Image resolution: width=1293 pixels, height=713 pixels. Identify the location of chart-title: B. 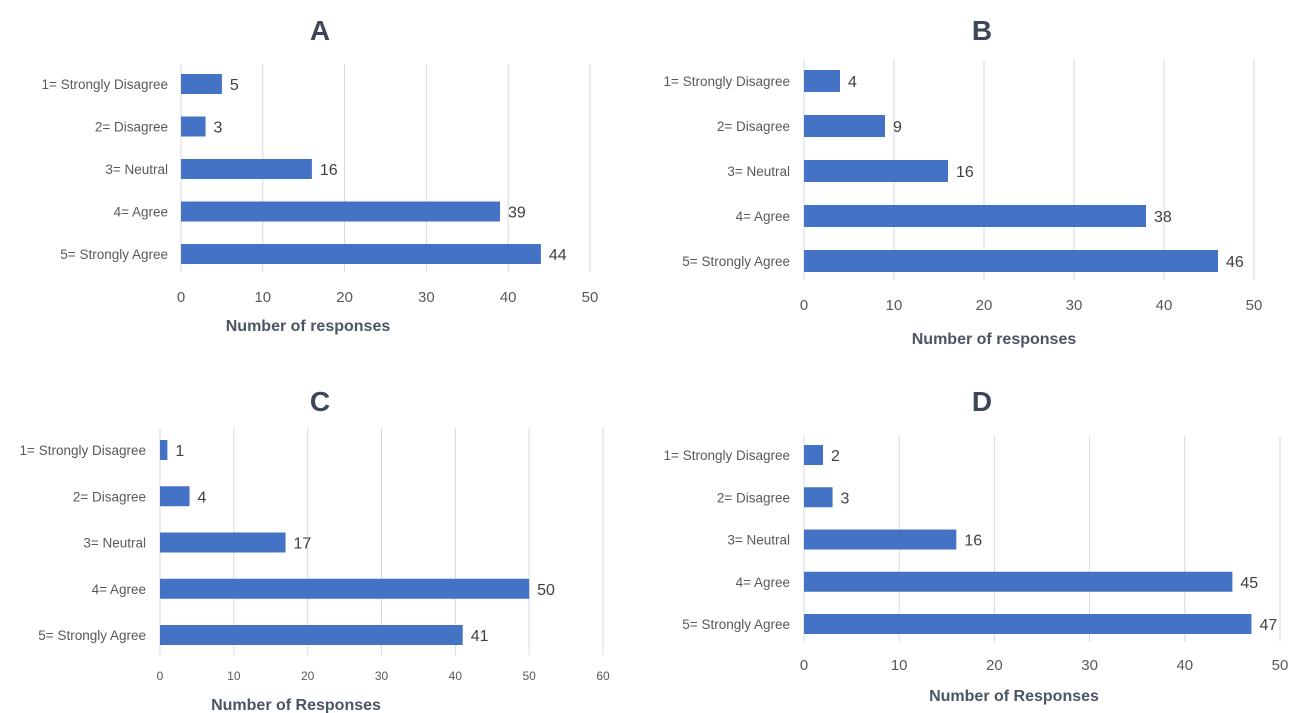
(982, 30).